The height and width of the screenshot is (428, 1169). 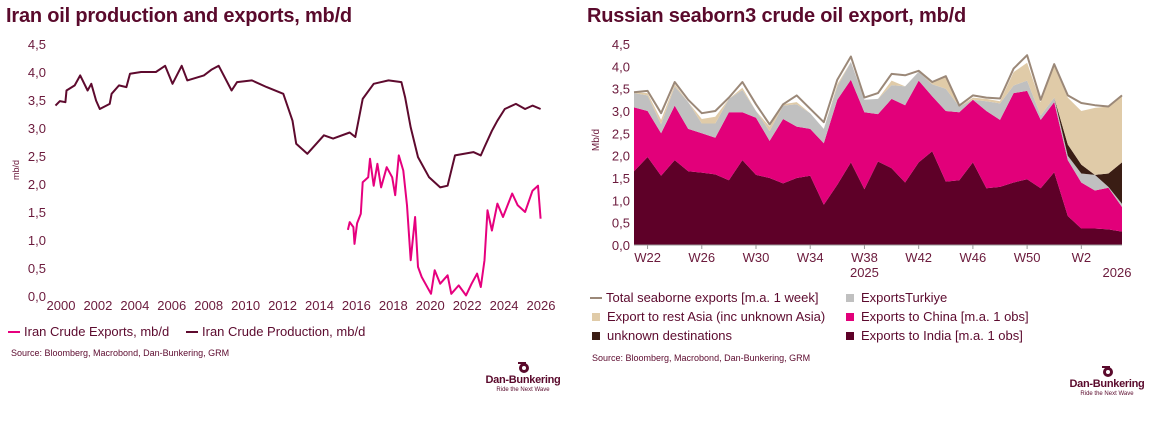 I want to click on x-tick-label: 2000, so click(x=61, y=305).